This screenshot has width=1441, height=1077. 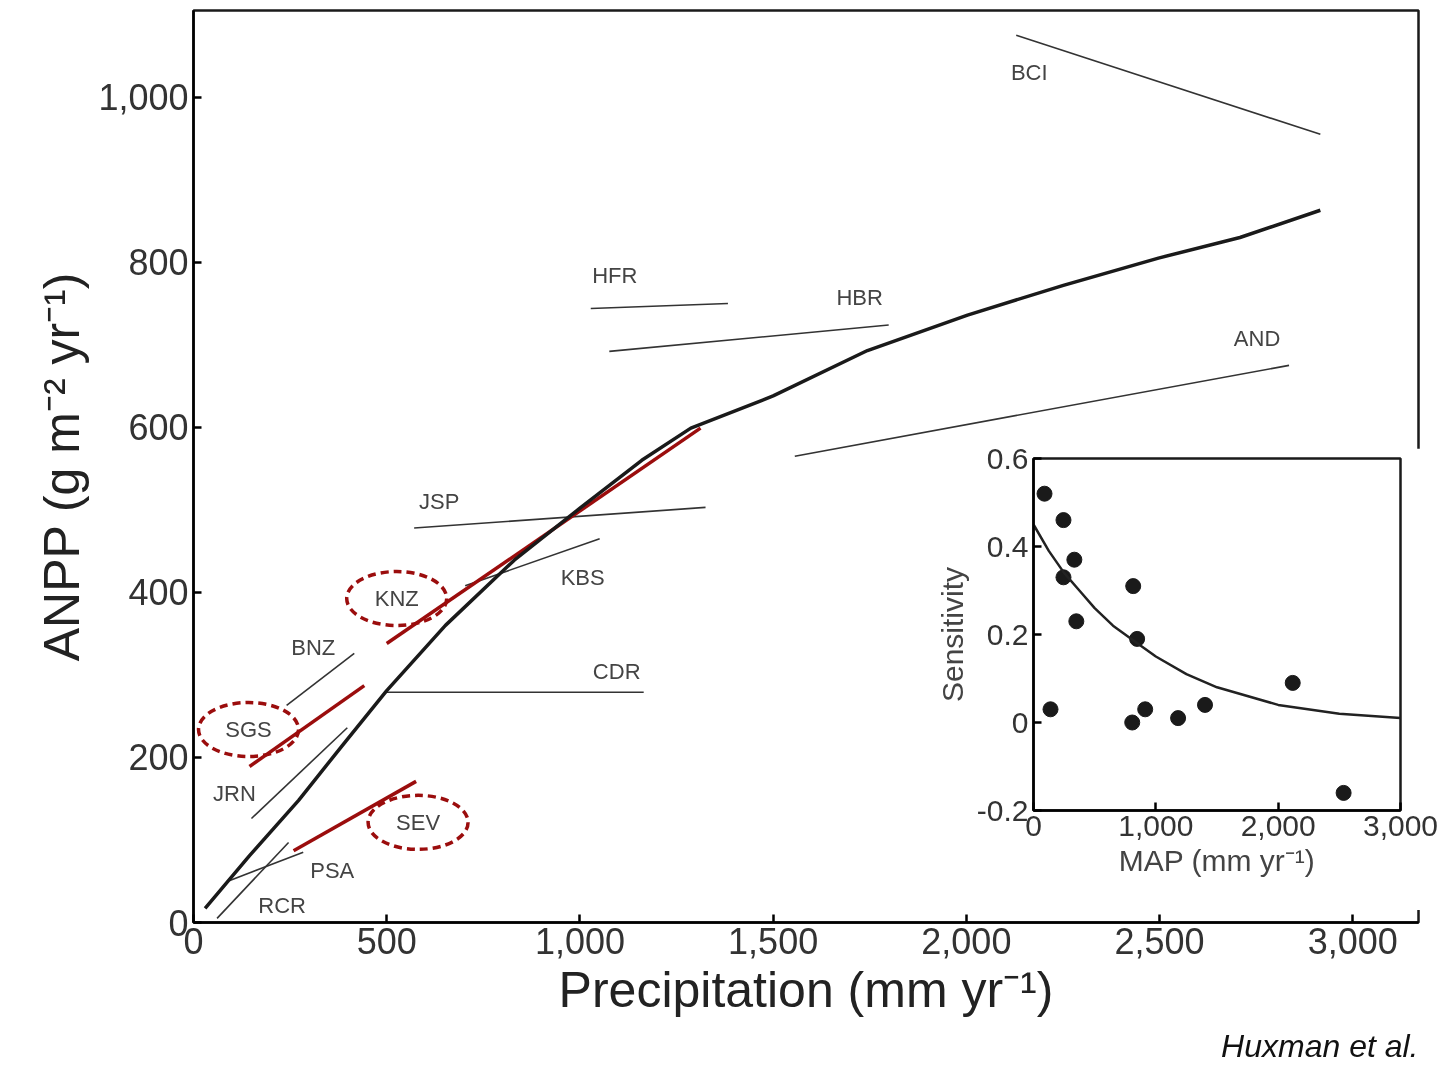 I want to click on series-label: HBR, so click(x=859, y=298).